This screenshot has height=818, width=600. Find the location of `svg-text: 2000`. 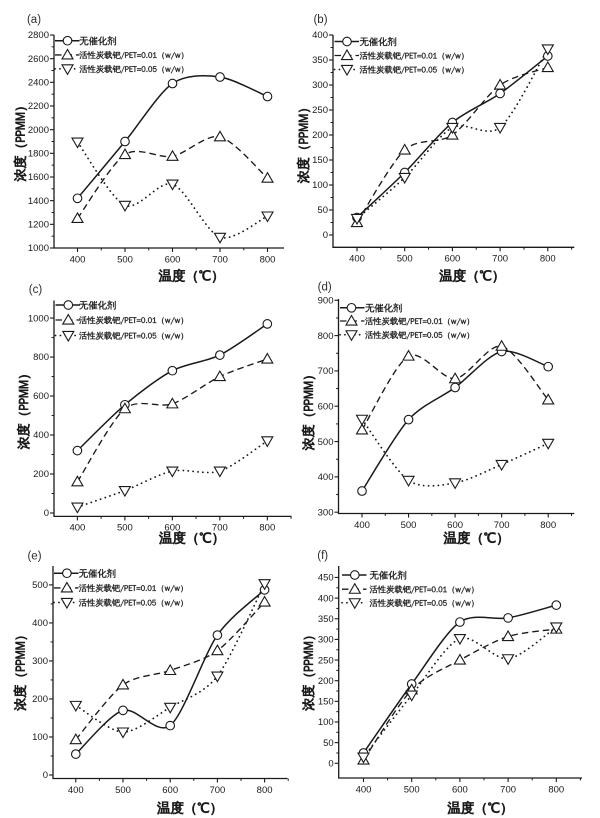

svg-text: 2000 is located at coordinates (38, 130).